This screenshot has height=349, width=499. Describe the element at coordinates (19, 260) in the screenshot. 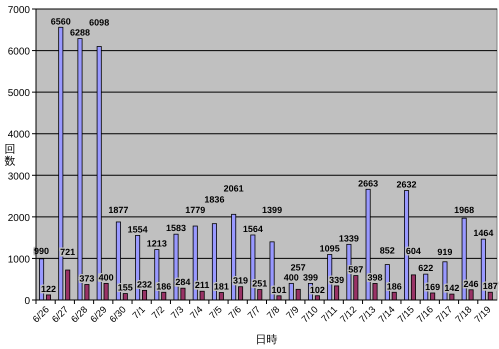

I see `y-tick-label: 1000` at that location.